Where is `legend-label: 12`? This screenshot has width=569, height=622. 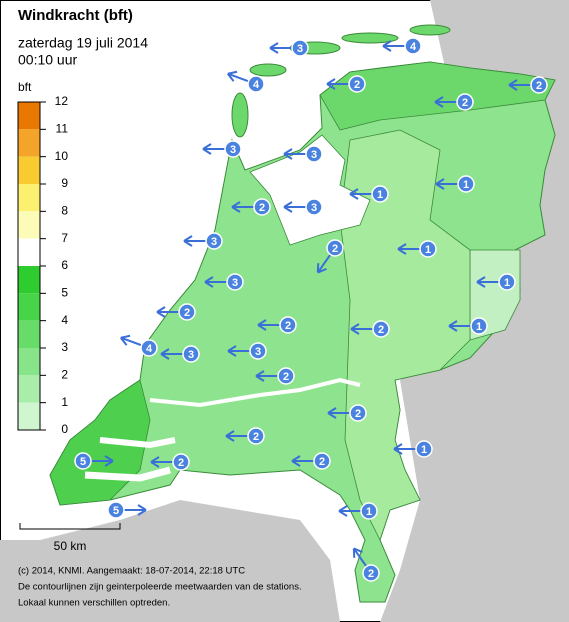
legend-label: 12 is located at coordinates (62, 101).